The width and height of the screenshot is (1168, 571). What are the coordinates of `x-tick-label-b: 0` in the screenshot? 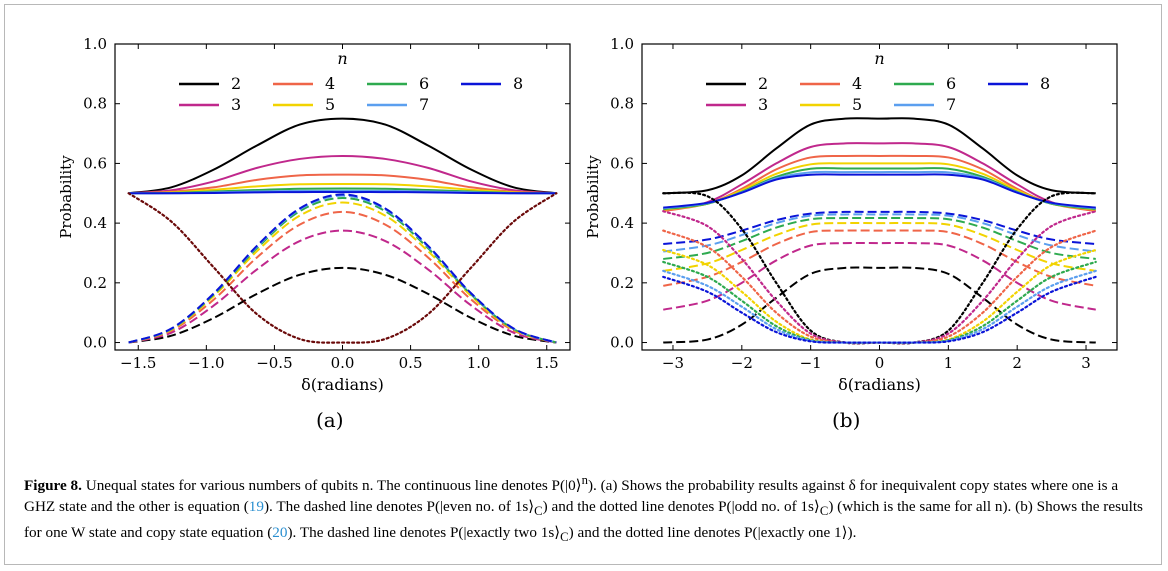 It's located at (880, 363).